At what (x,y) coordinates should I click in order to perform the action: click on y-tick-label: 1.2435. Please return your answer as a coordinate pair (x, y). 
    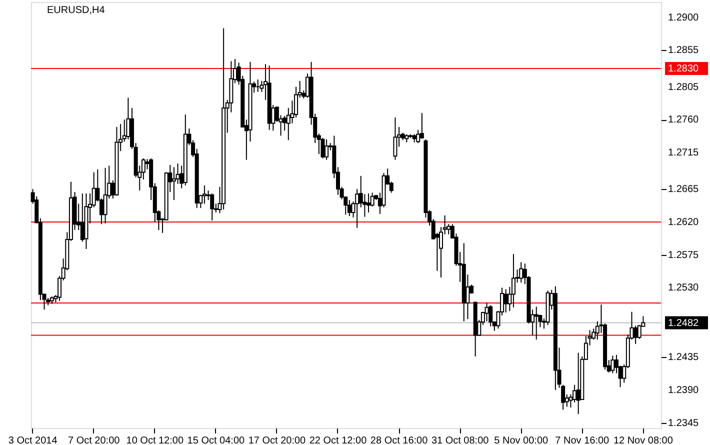
    Looking at the image, I should click on (684, 358).